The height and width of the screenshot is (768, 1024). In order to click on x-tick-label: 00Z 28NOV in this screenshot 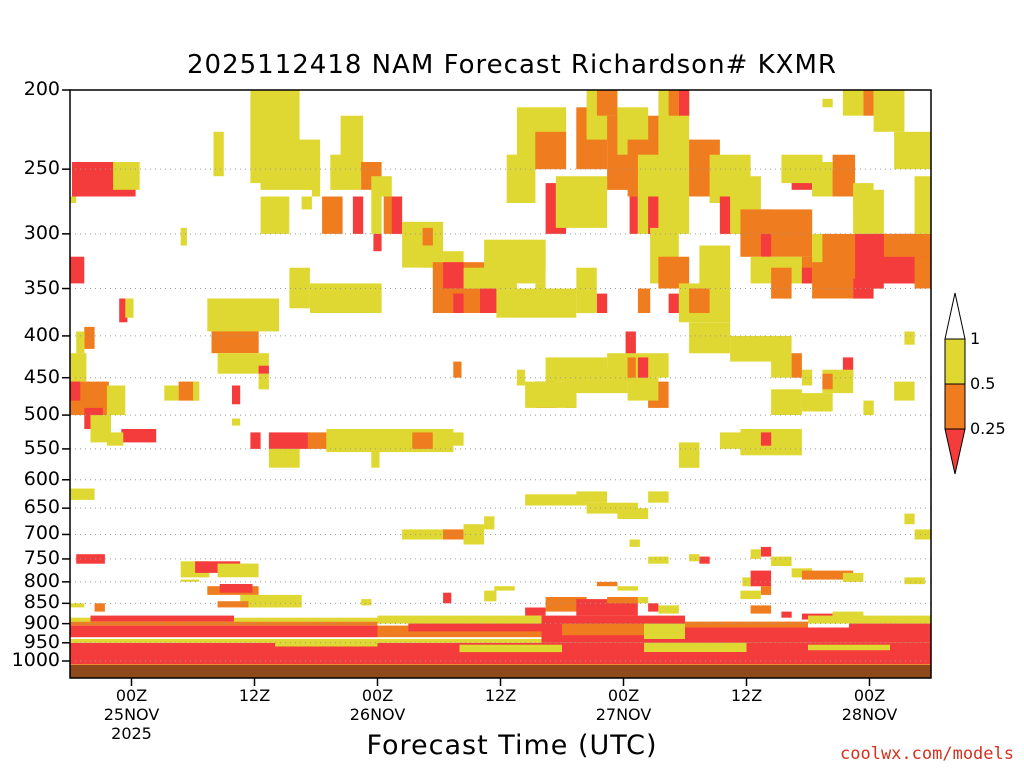, I will do `click(870, 705)`.